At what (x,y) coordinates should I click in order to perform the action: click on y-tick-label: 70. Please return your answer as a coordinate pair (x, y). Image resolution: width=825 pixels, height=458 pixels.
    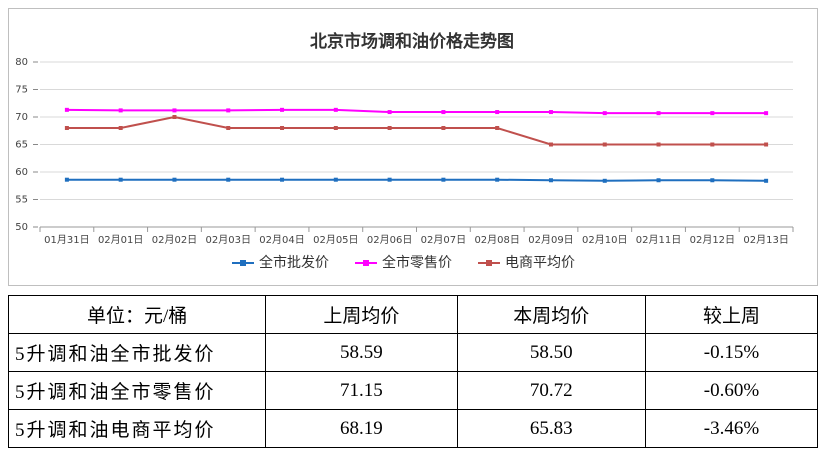
    Looking at the image, I should click on (21, 117).